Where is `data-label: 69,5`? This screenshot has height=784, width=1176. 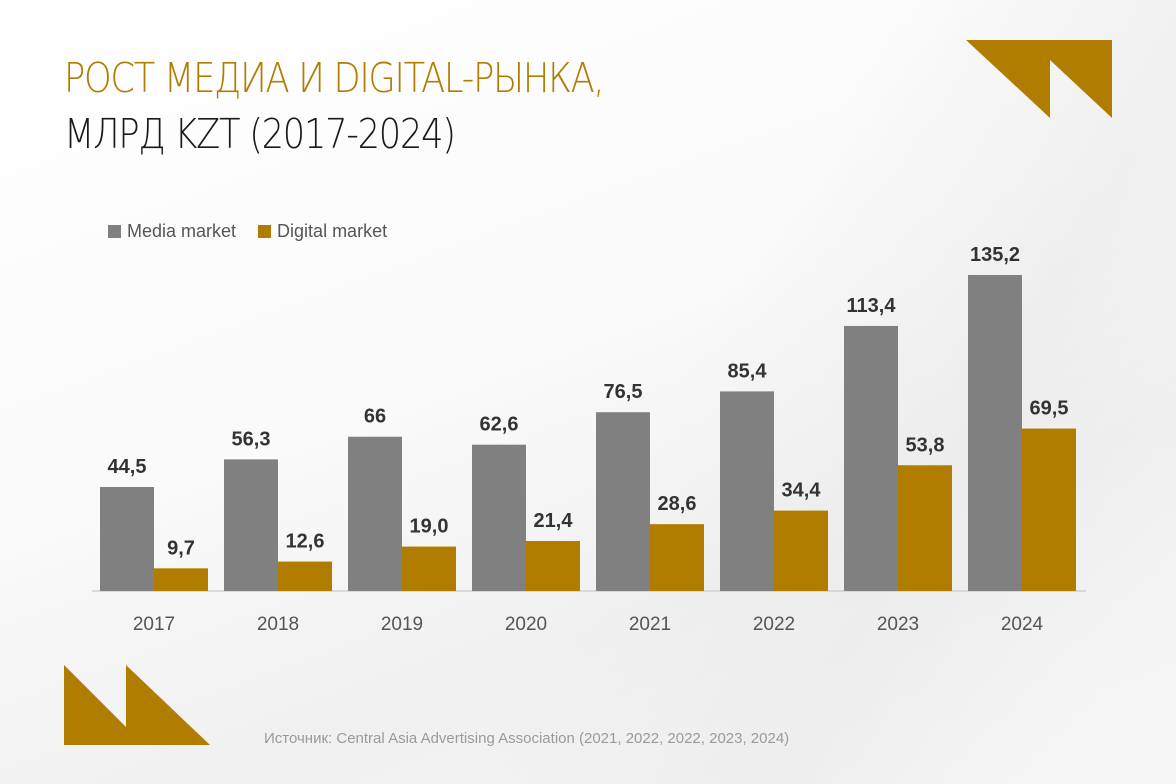
data-label: 69,5 is located at coordinates (1049, 409).